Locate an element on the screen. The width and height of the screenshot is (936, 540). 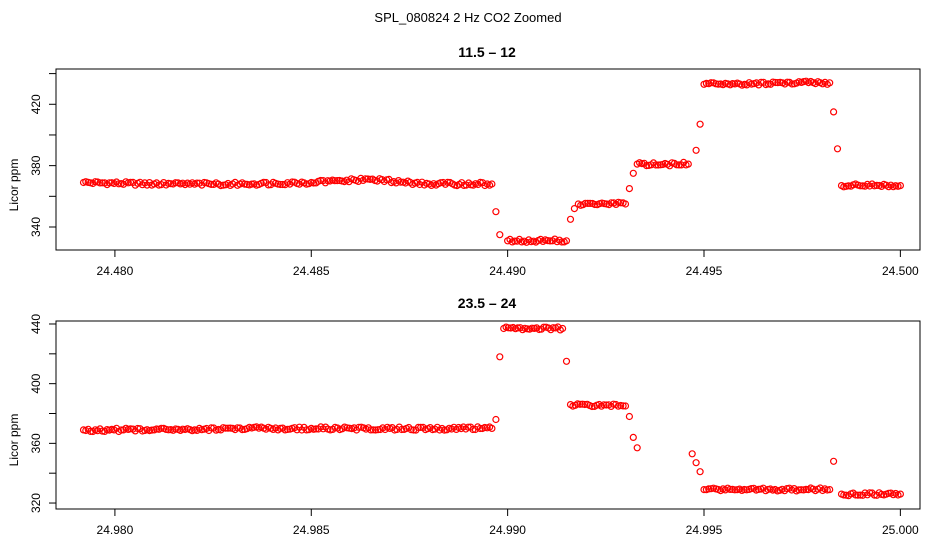
x-tick-label: 24.490 is located at coordinates (507, 271).